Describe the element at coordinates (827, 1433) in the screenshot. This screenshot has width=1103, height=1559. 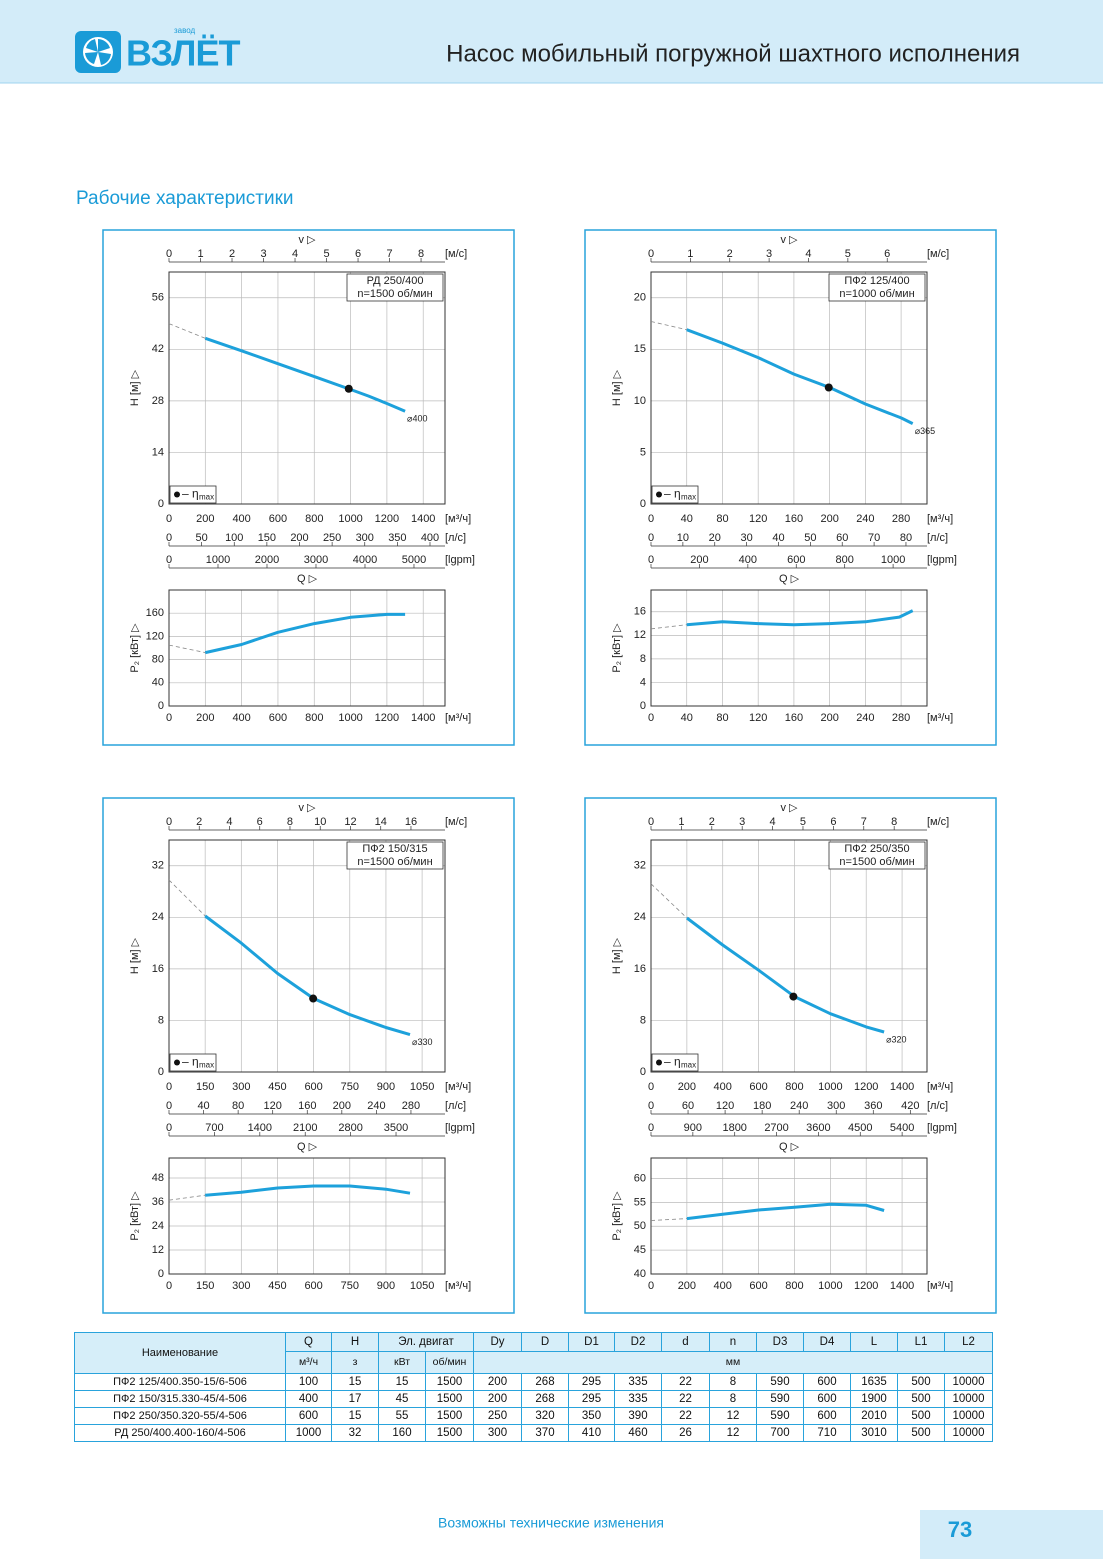
I see `table-cell: 710` at that location.